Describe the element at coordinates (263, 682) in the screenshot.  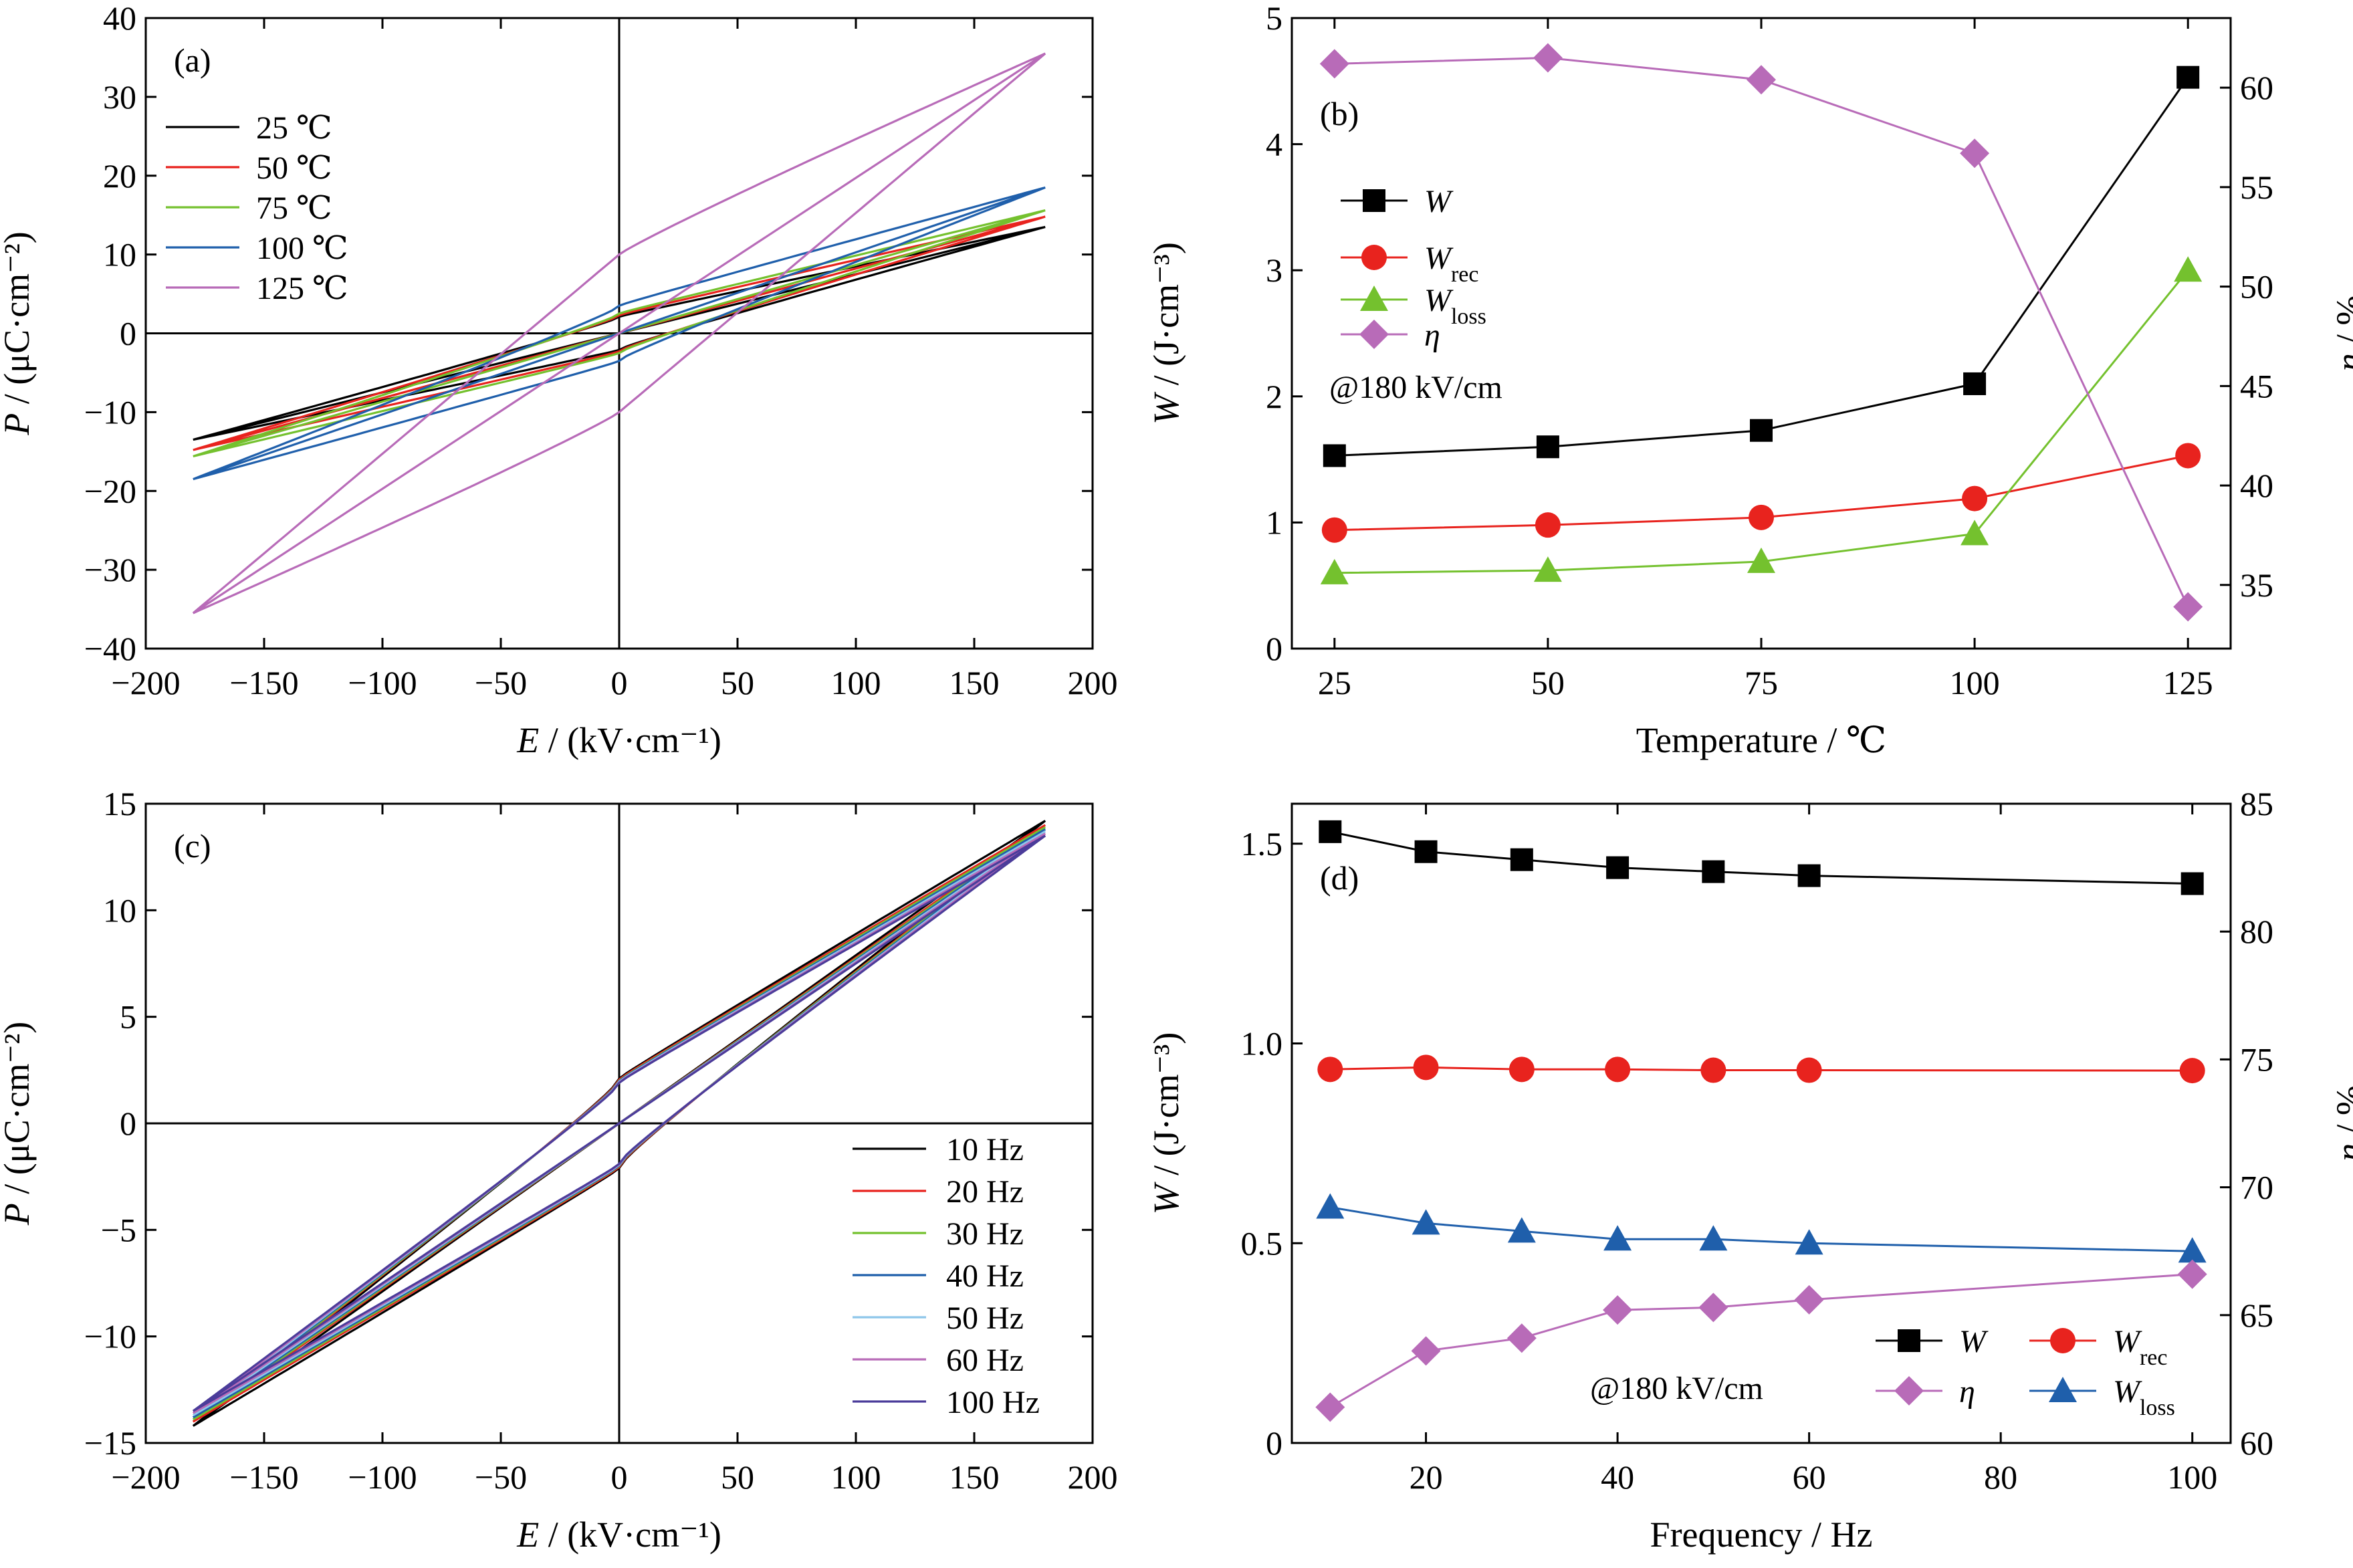
I see `x-tick-label: −150` at that location.